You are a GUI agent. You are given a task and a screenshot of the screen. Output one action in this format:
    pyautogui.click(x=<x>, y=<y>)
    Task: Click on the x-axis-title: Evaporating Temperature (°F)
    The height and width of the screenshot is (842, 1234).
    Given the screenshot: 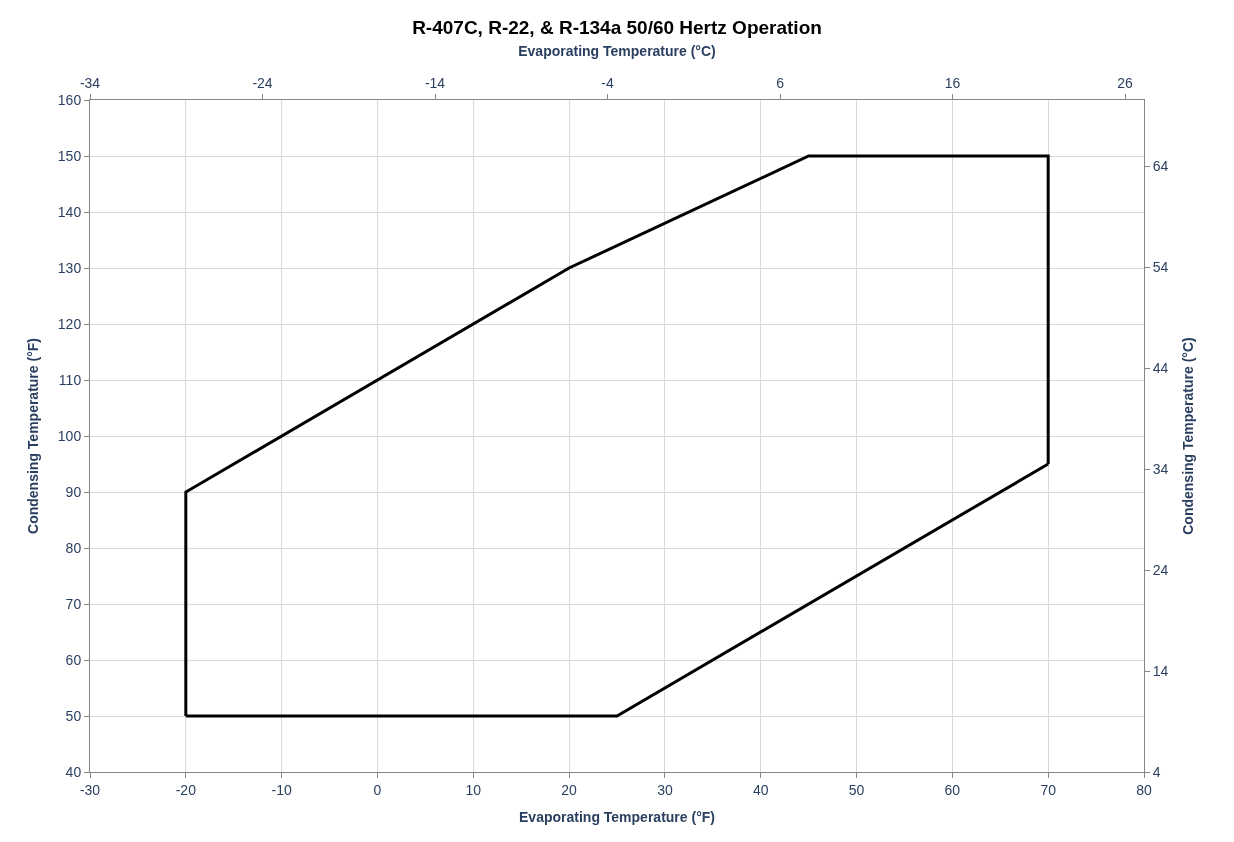 What is the action you would take?
    pyautogui.click(x=617, y=817)
    